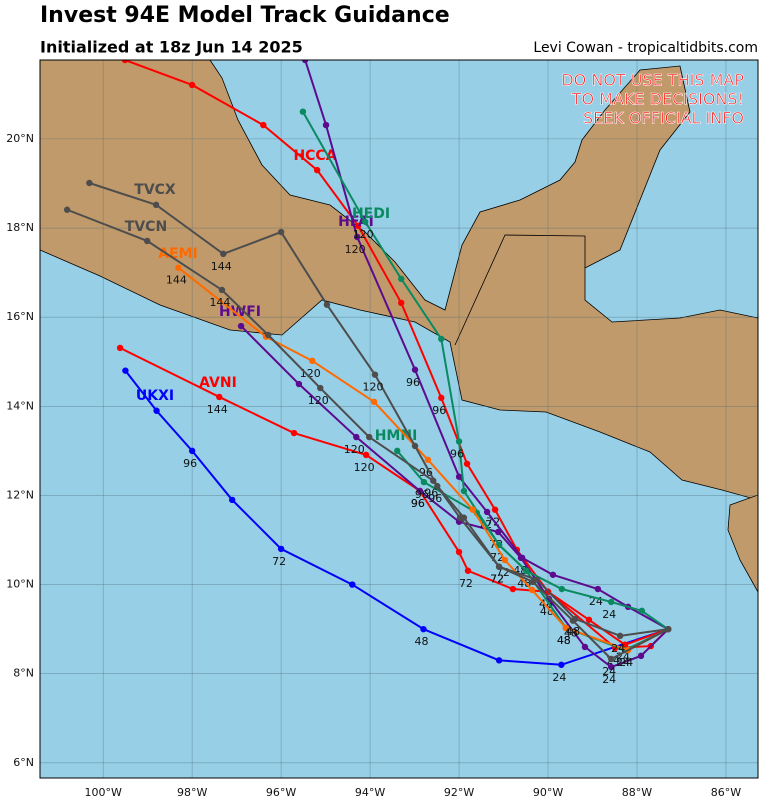  Describe the element at coordinates (657, 99) in the screenshot. I see `warning-line: TO MAKE DECISIONS!` at that location.